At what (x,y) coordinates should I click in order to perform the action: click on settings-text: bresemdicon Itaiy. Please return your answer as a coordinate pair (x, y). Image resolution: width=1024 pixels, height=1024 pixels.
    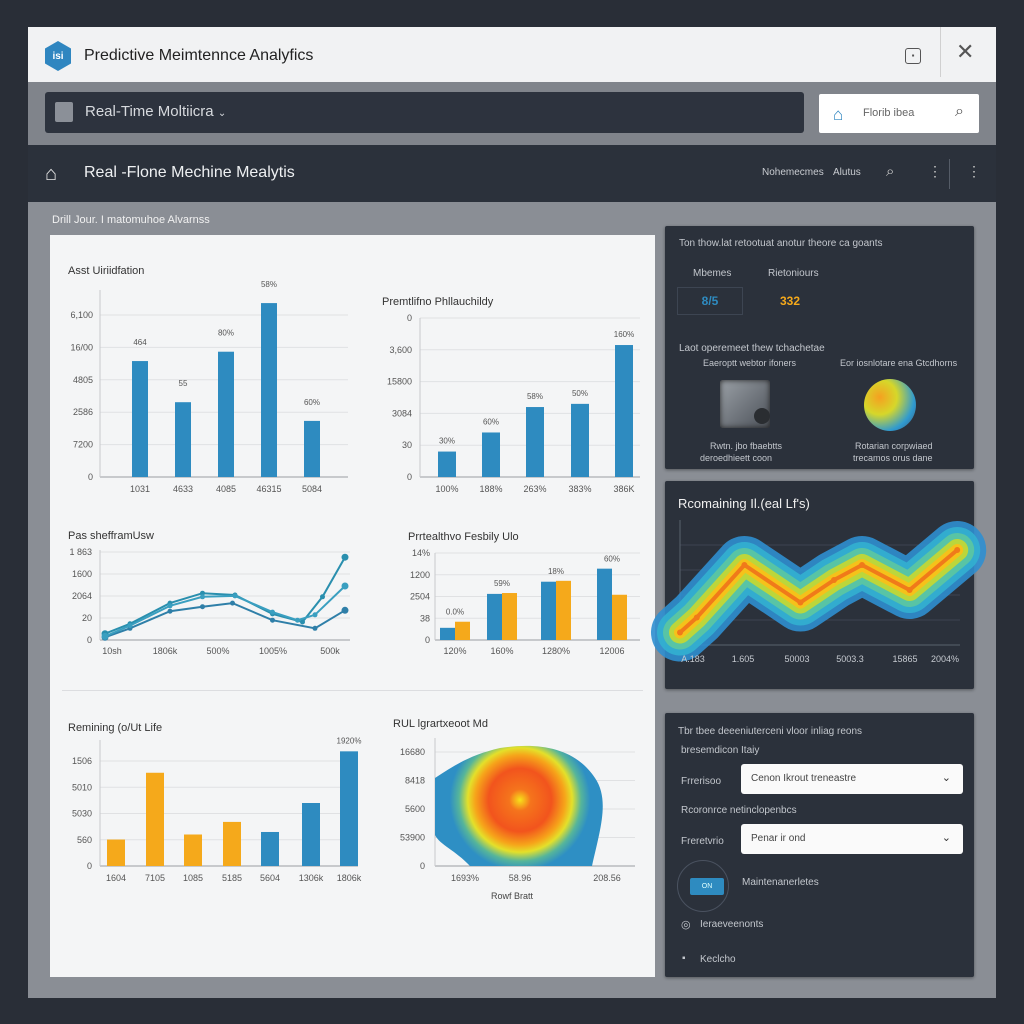
    Looking at the image, I should click on (720, 750).